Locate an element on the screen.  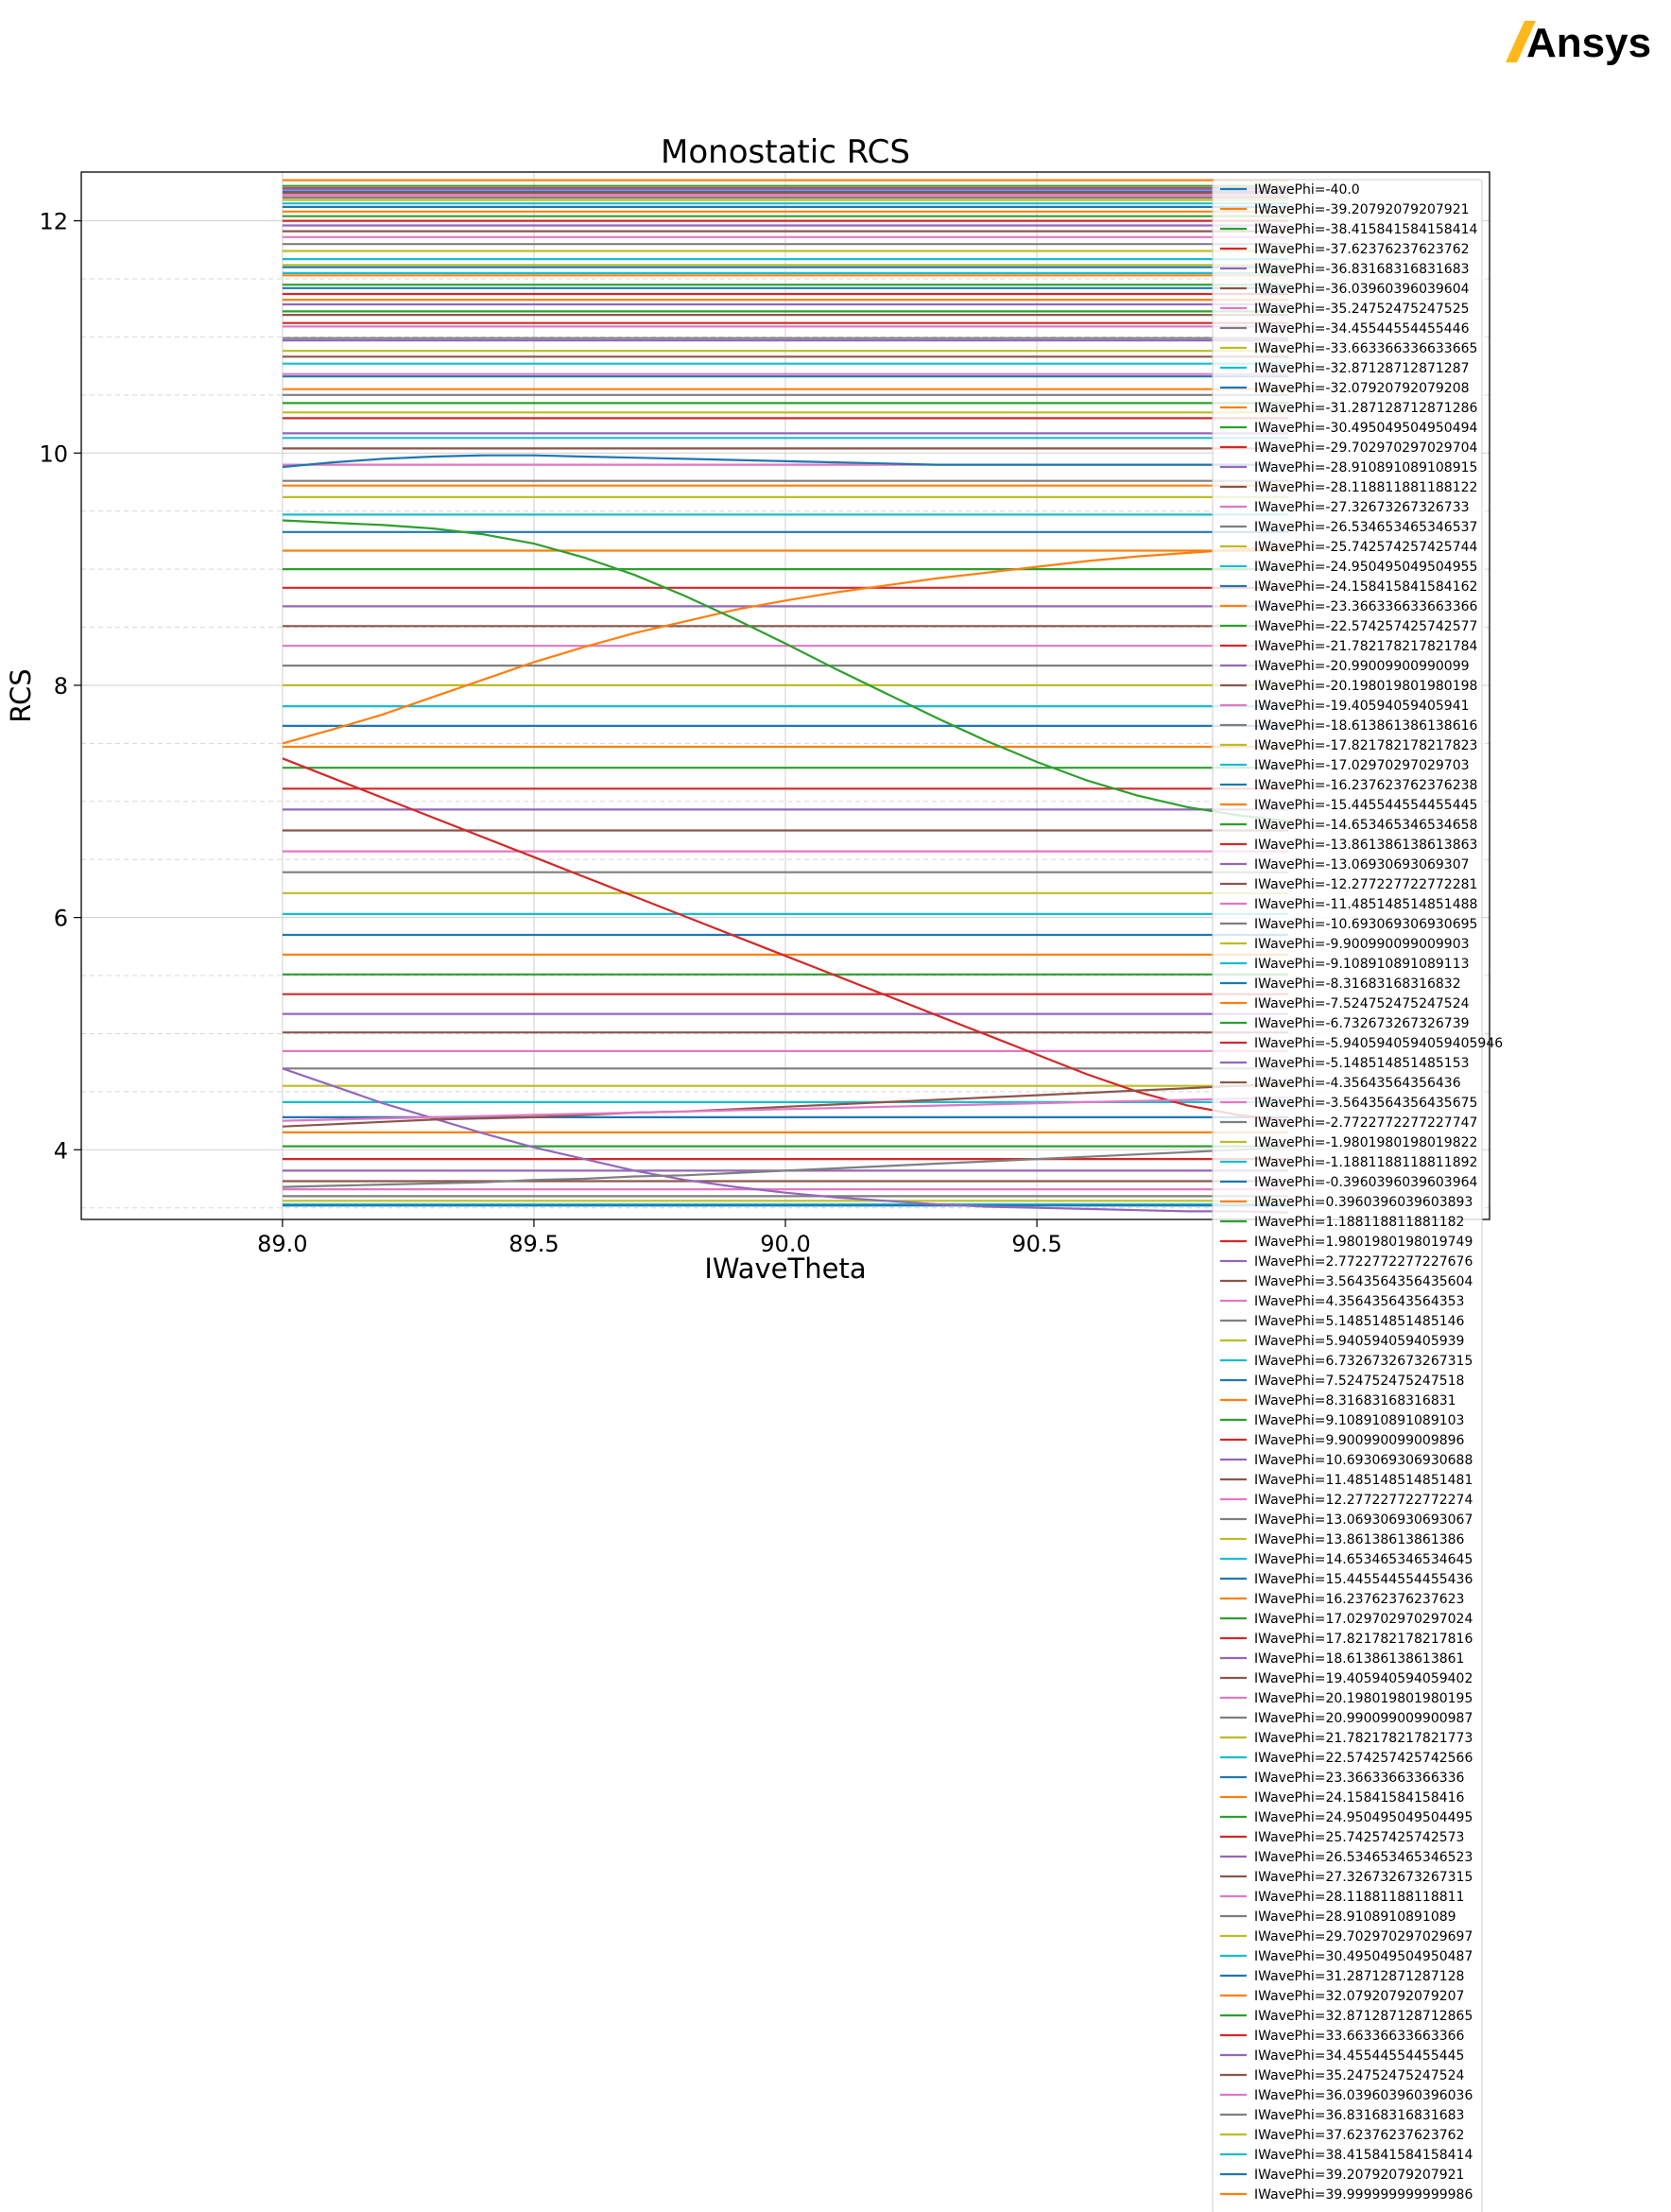
legend-label: IWavePhi=10.693069306930688 is located at coordinates (1363, 1460).